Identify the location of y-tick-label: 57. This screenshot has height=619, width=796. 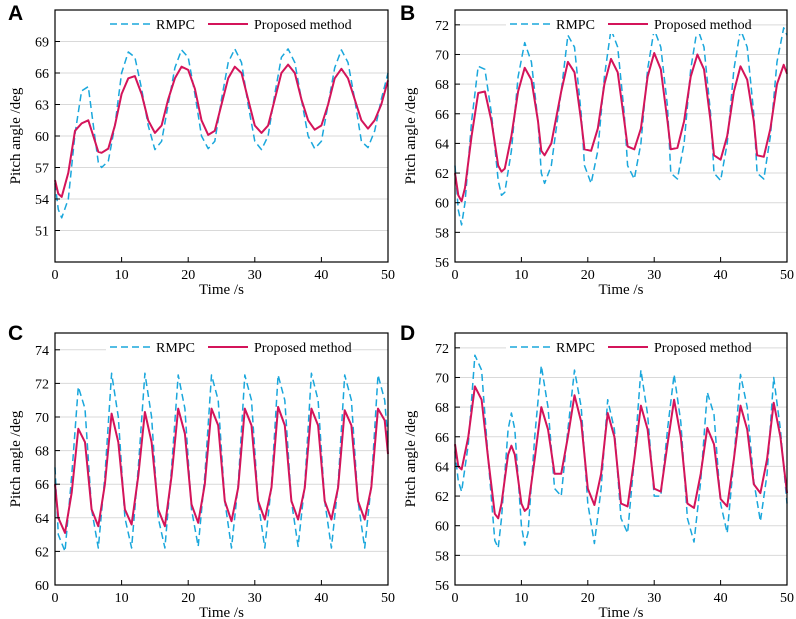
(42, 169).